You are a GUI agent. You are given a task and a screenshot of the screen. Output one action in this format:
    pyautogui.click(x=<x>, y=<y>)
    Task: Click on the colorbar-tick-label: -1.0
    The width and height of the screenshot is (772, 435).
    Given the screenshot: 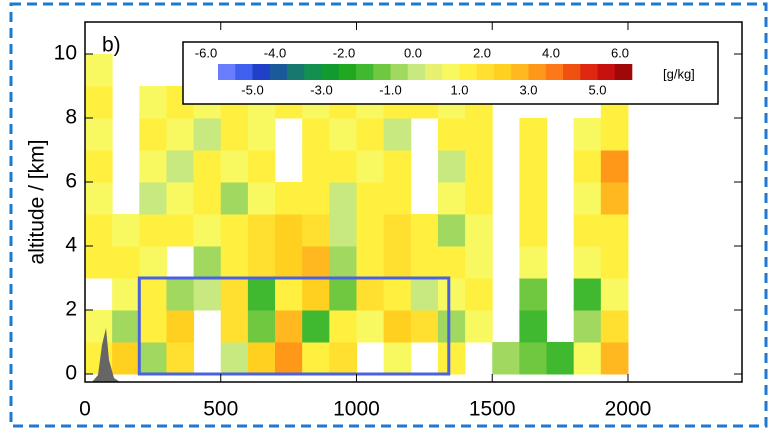 What is the action you would take?
    pyautogui.click(x=390, y=89)
    